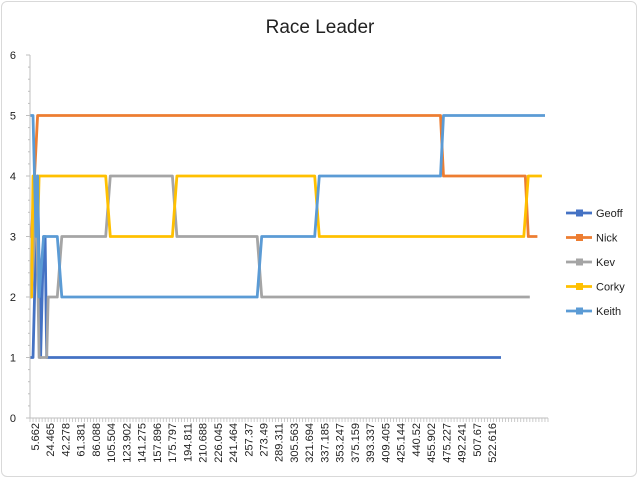 This screenshot has height=480, width=640. I want to click on legend-marker-kev, so click(579, 262).